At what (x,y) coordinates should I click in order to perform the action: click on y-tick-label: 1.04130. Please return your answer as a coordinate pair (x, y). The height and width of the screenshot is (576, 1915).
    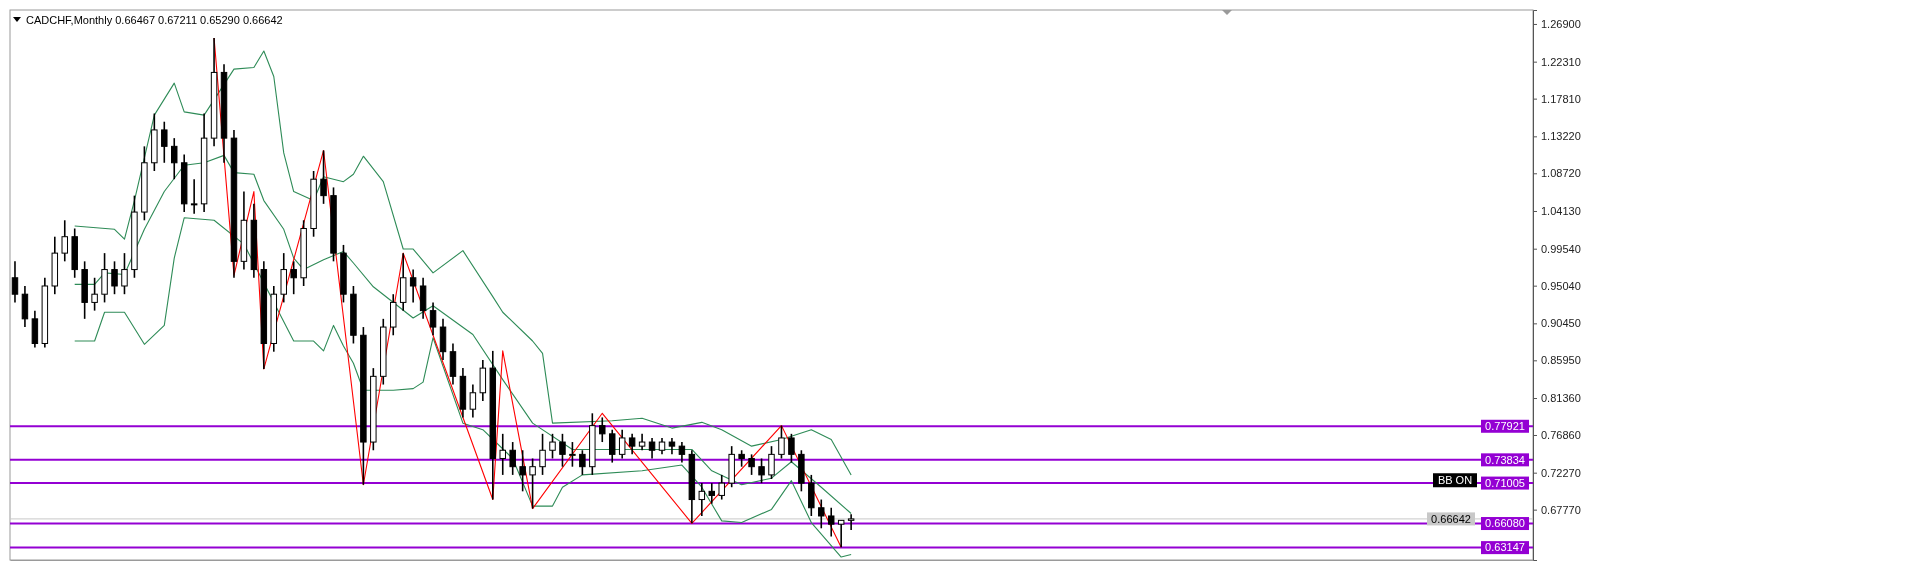
    Looking at the image, I should click on (1561, 211).